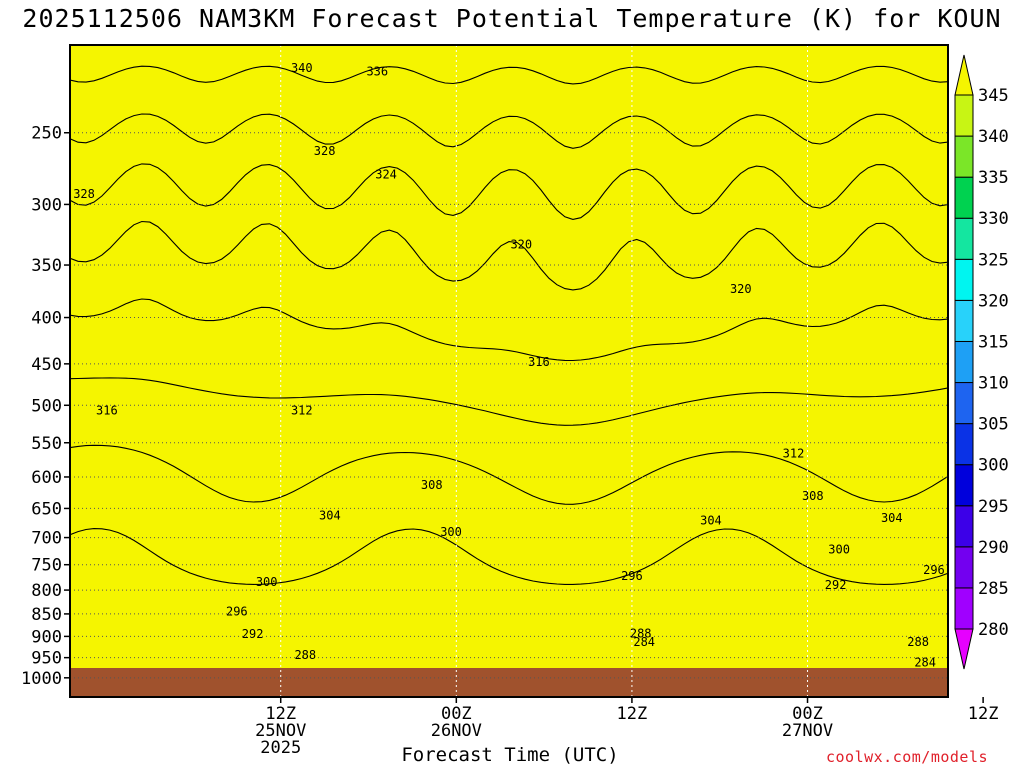  What do you see at coordinates (993, 96) in the screenshot?
I see `colorbar-label: 345` at bounding box center [993, 96].